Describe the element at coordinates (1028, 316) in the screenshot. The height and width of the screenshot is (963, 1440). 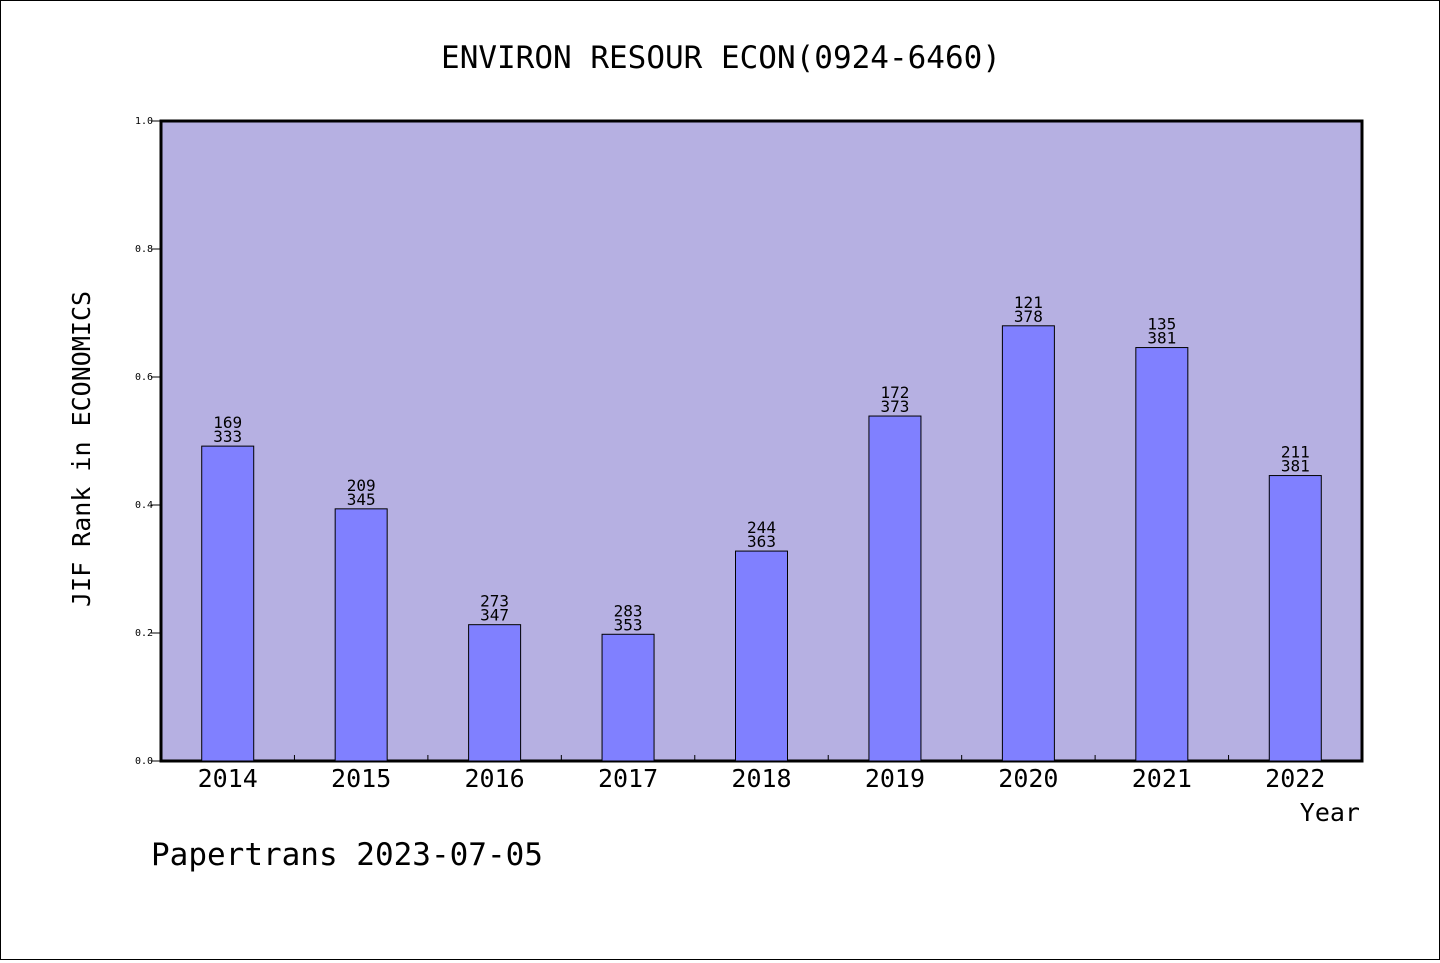
I see `bar-label-total: 378` at that location.